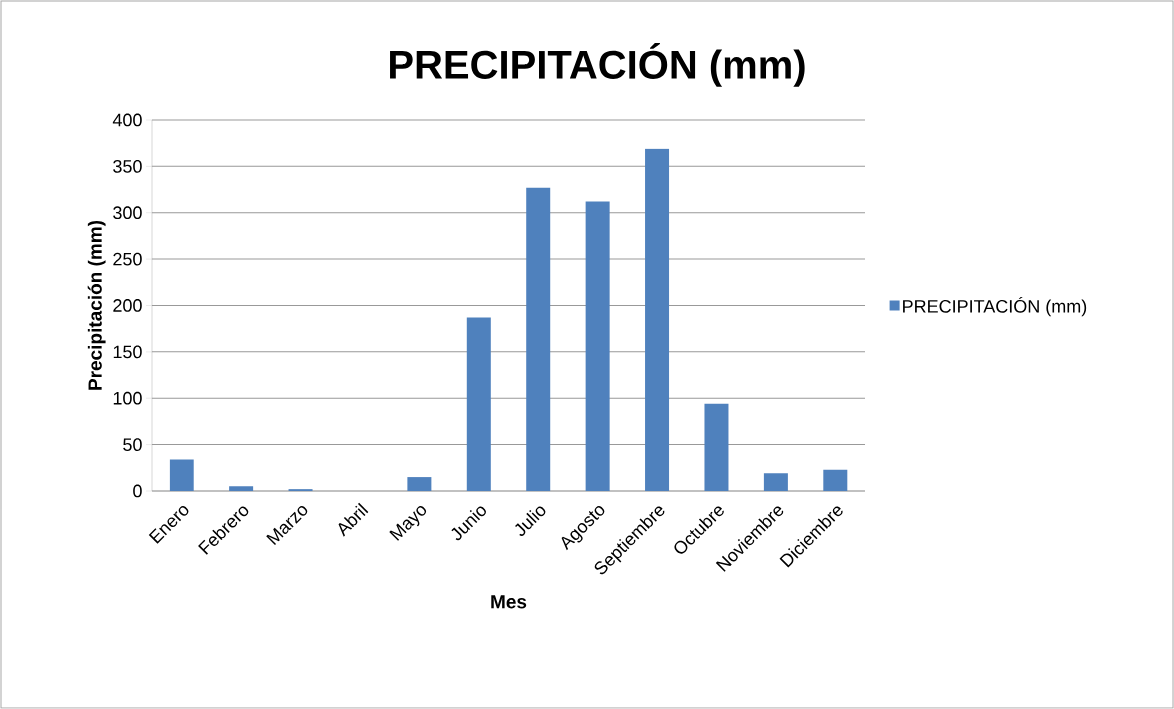  Describe the element at coordinates (96, 305) in the screenshot. I see `y-axis-title: Precipitación (mm)` at that location.